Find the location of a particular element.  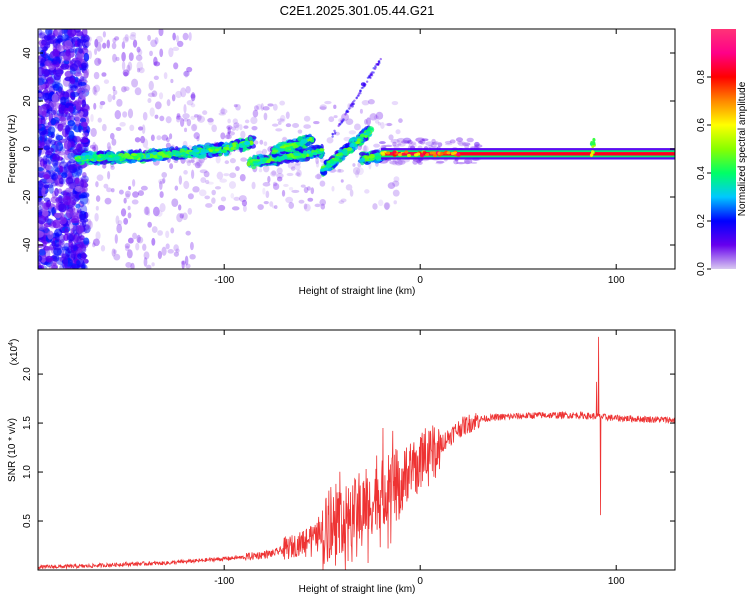

spectrogram-xtick-label: 100 is located at coordinates (616, 280).